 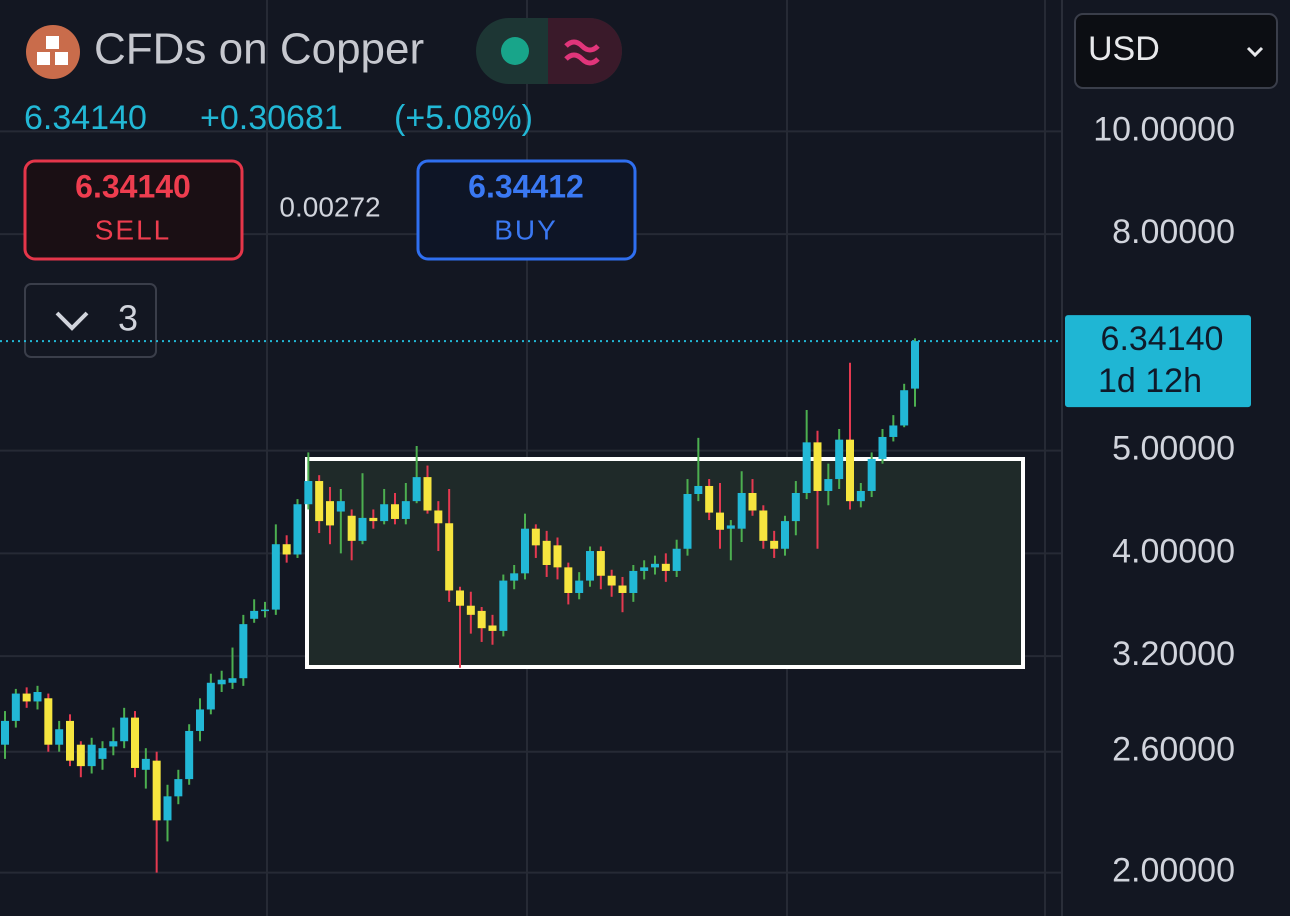 What do you see at coordinates (1173, 232) in the screenshot?
I see `y-tick-label: 8.00000` at bounding box center [1173, 232].